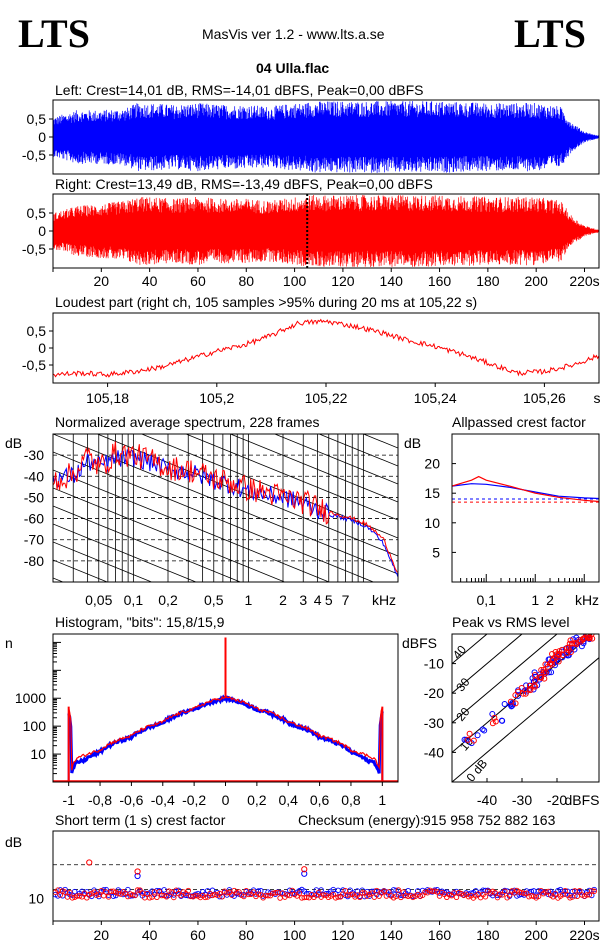 The width and height of the screenshot is (606, 946). Describe the element at coordinates (440, 935) in the screenshot. I see `short-term-crest-xtick-label: 160` at that location.